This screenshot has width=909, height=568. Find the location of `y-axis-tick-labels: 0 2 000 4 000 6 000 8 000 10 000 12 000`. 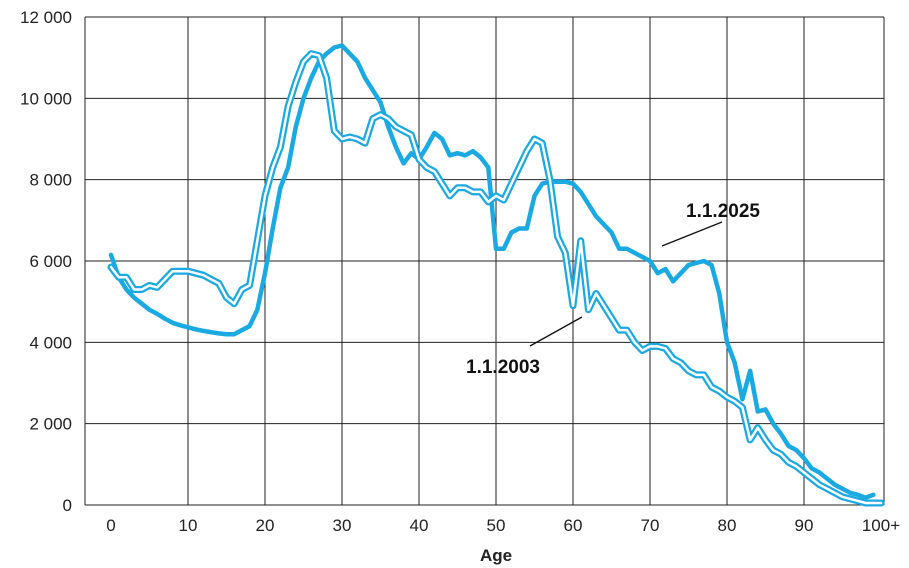

y-axis-tick-labels: 0 2 000 4 000 6 000 8 000 10 000 12 000 is located at coordinates (46, 261).